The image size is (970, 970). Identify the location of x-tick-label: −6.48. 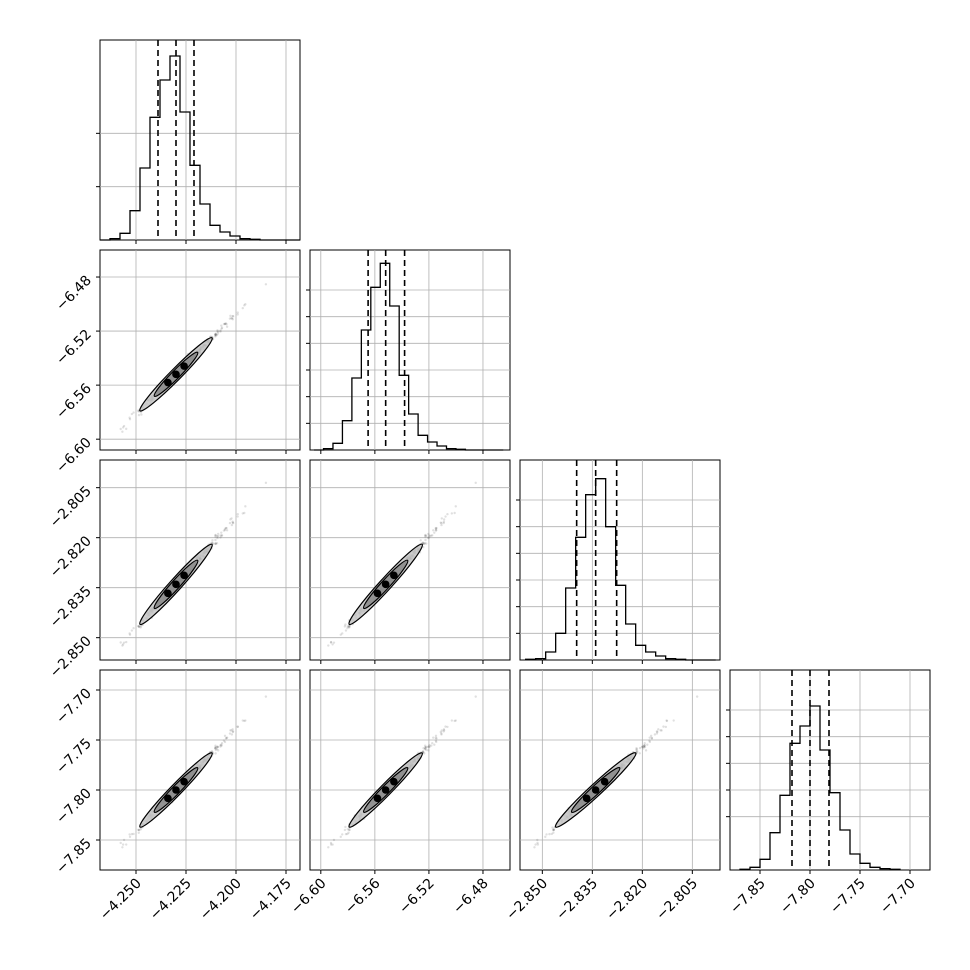
(471, 897).